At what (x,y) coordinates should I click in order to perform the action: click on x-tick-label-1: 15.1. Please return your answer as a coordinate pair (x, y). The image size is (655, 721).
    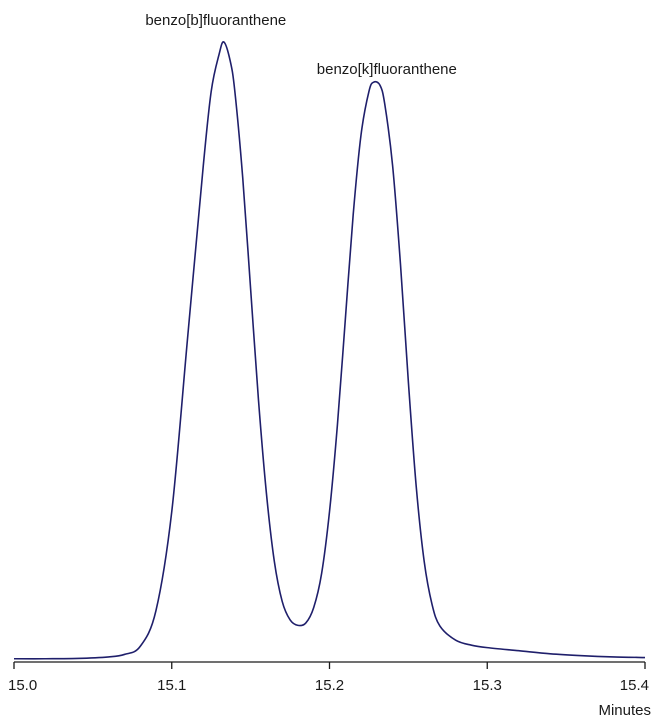
    Looking at the image, I should click on (171, 685).